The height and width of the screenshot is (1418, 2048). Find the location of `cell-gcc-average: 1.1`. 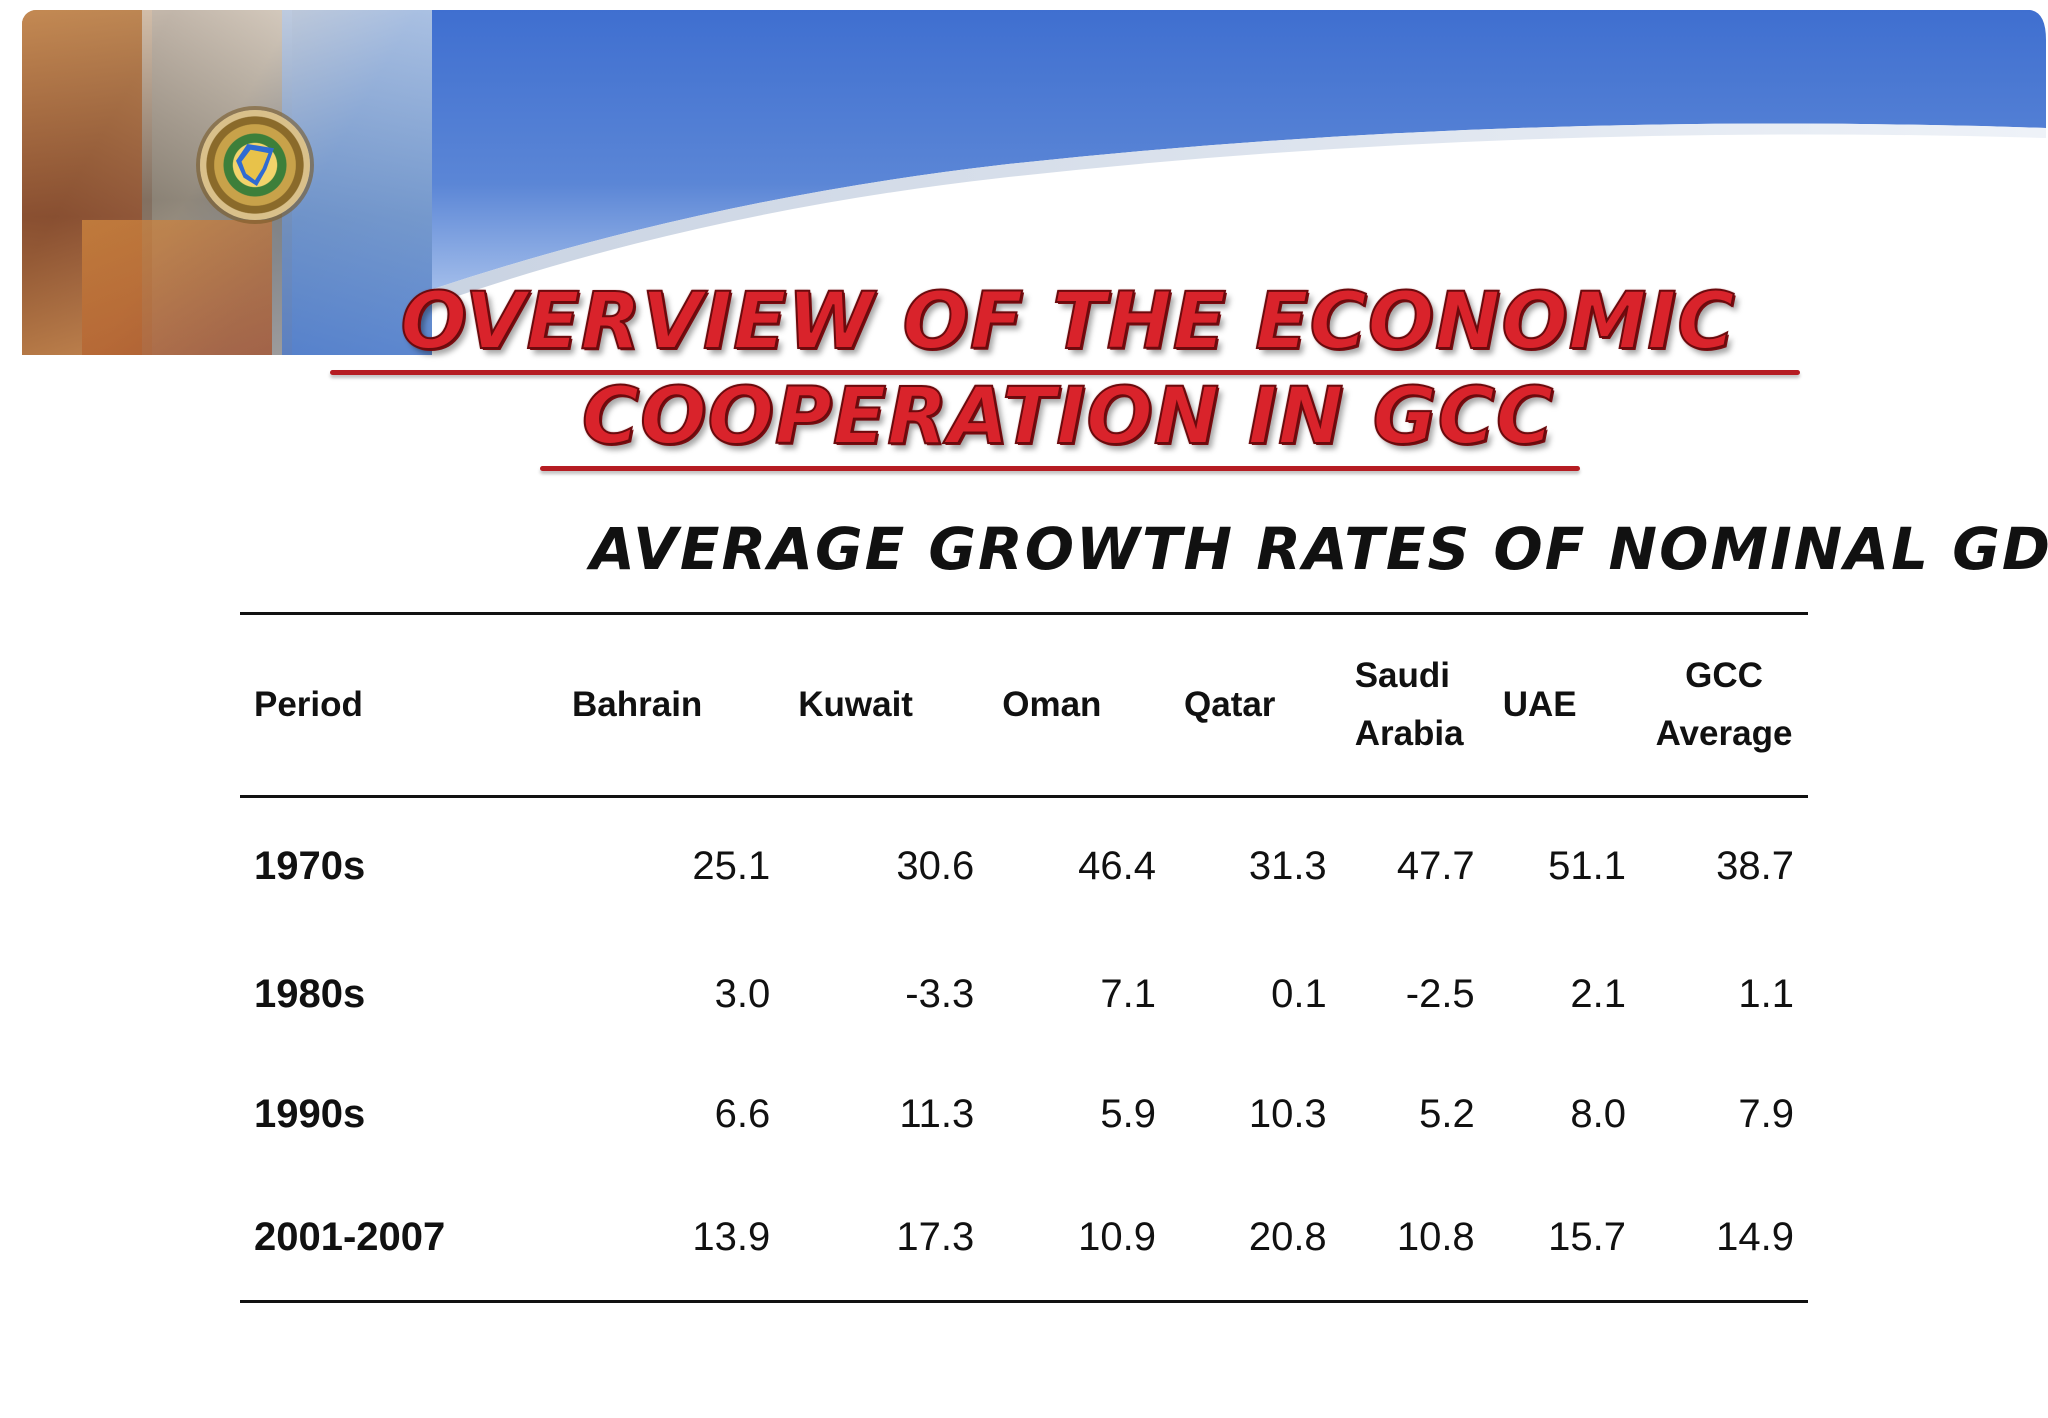

cell-gcc-average: 1.1 is located at coordinates (1766, 993).